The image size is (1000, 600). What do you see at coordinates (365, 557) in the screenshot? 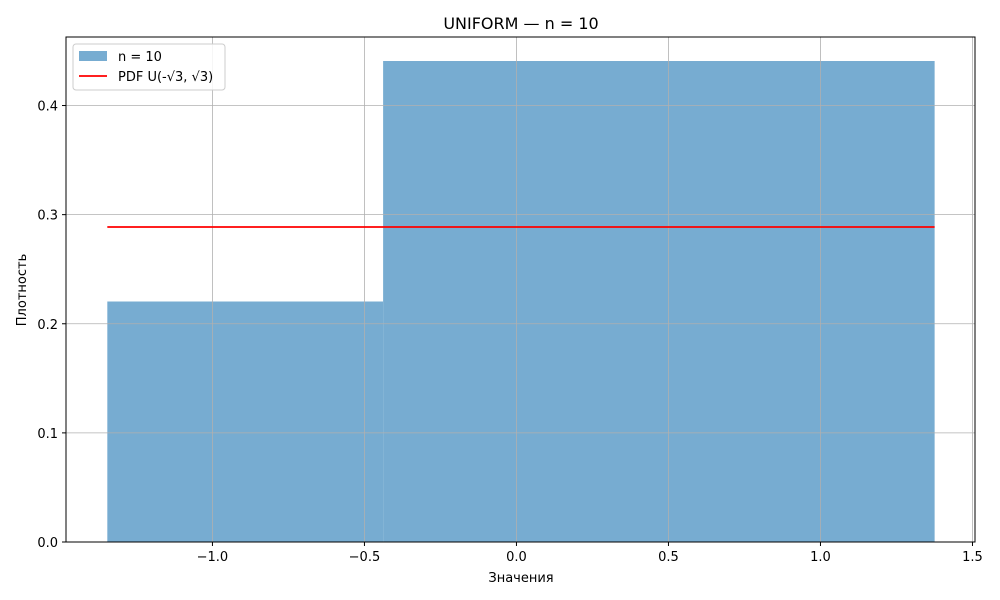
I see `x-tick-label-1: −0.5` at bounding box center [365, 557].